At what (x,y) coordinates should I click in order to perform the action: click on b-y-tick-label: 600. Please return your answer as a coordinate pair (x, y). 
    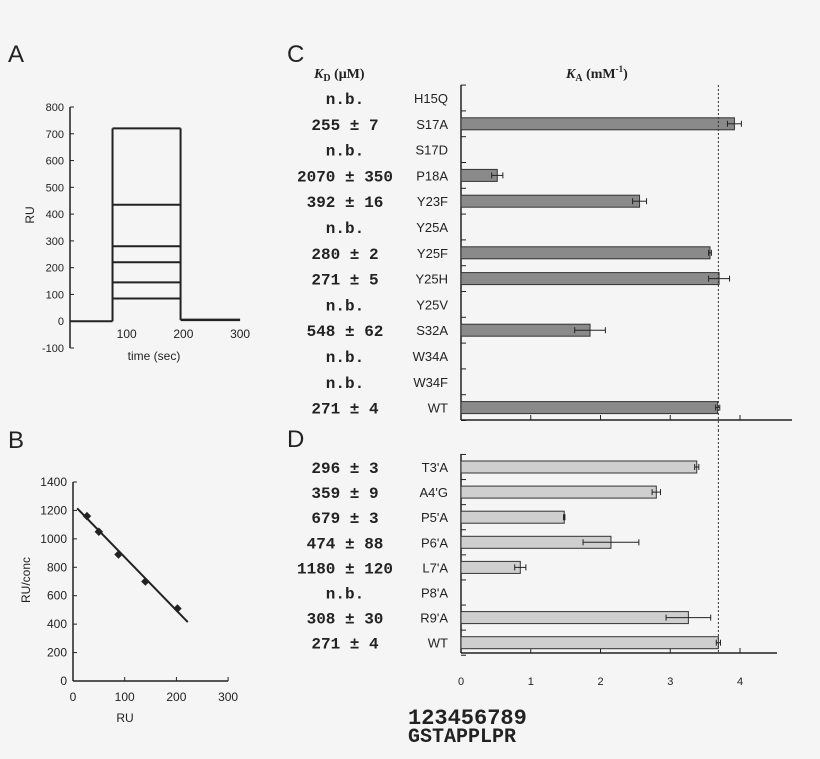
    Looking at the image, I should click on (57, 596).